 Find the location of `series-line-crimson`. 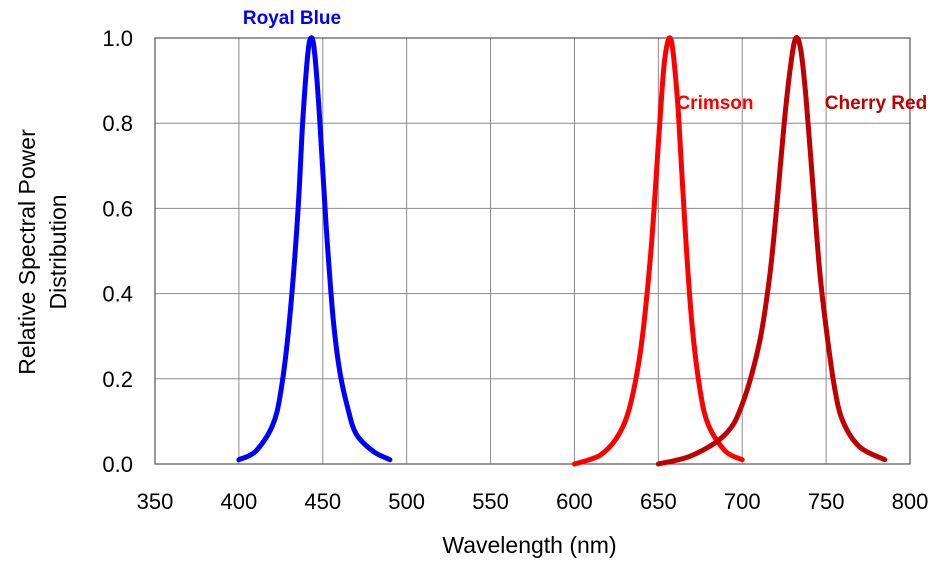

series-line-crimson is located at coordinates (658, 251).